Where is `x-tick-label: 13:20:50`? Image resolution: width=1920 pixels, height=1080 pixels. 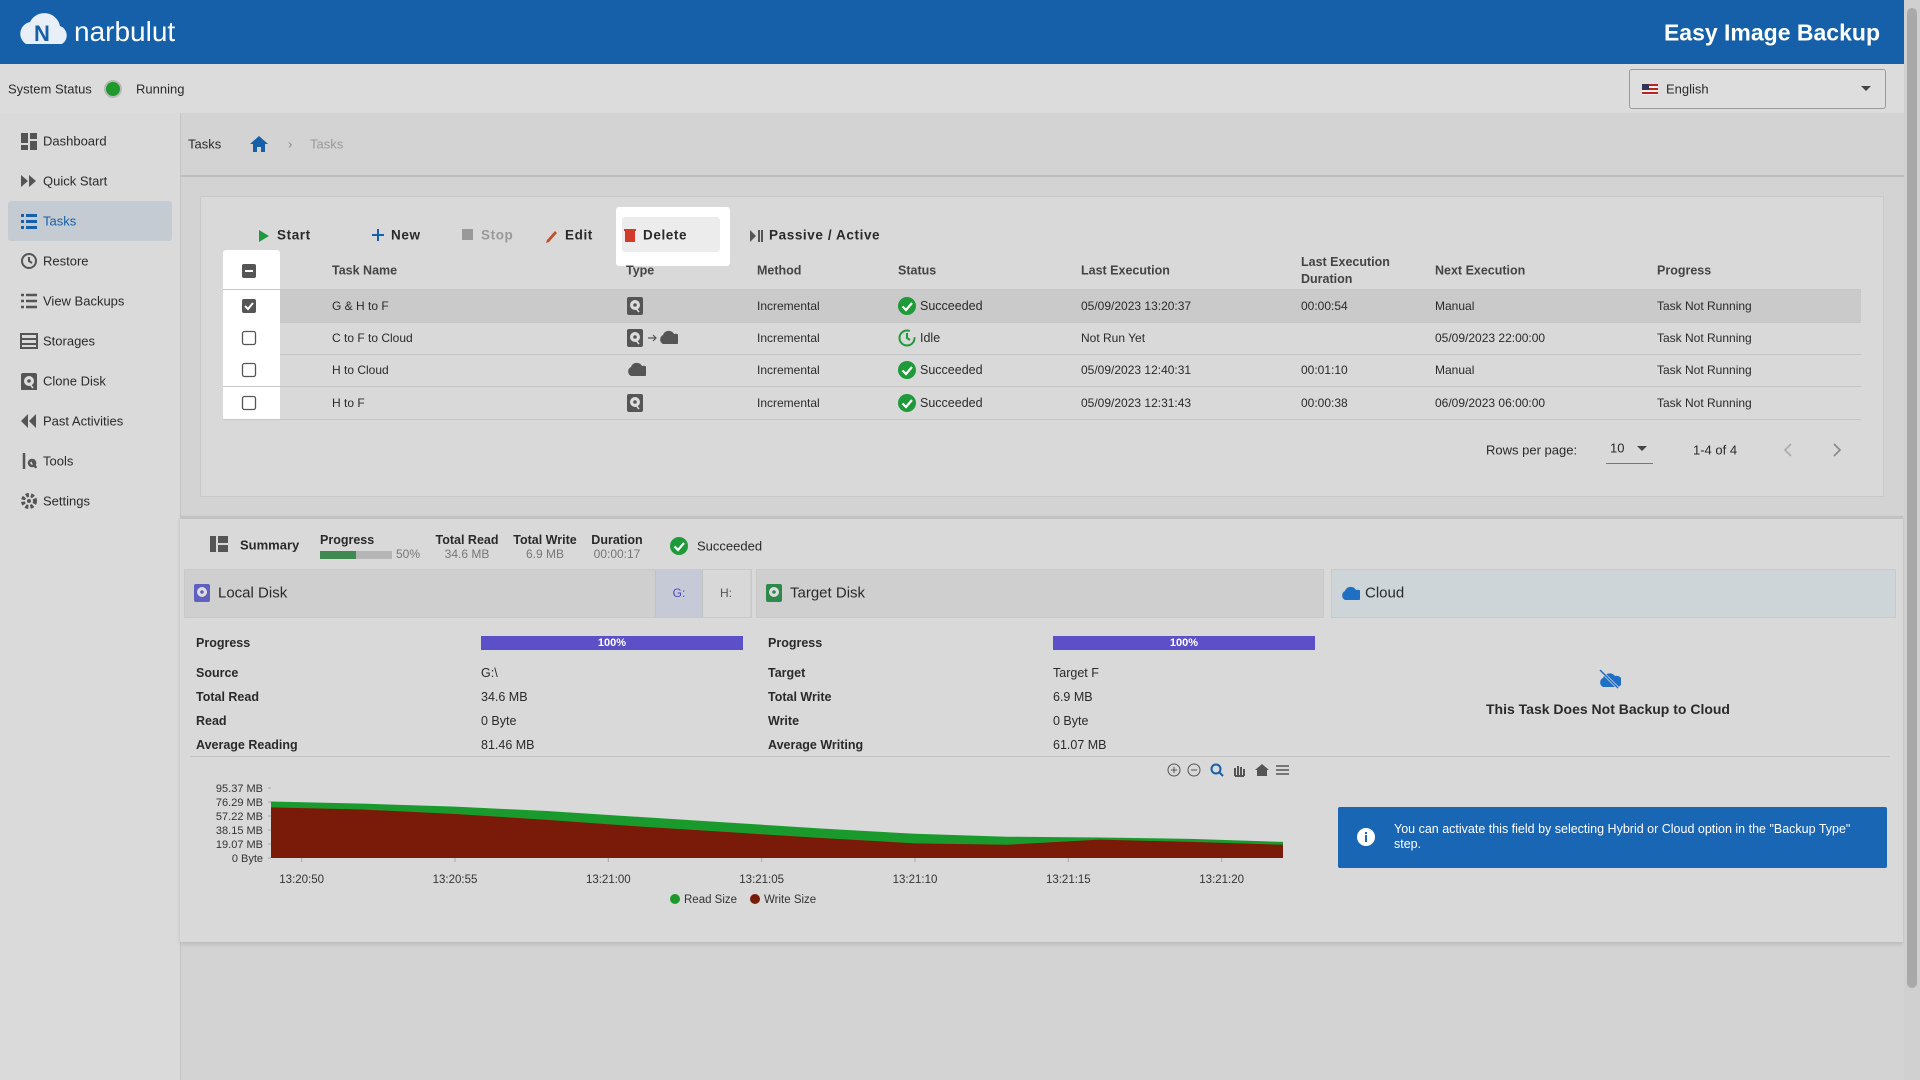
x-tick-label: 13:20:50 is located at coordinates (301, 880).